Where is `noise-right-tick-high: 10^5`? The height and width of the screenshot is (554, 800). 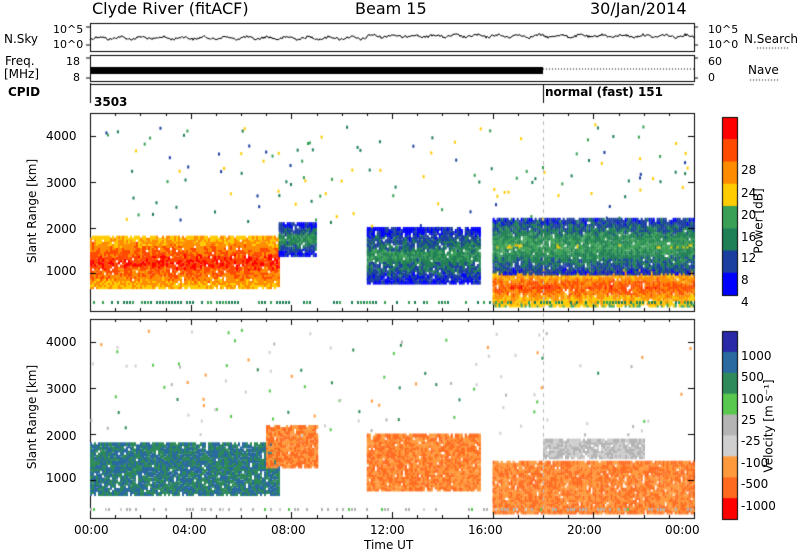
noise-right-tick-high: 10^5 is located at coordinates (723, 29).